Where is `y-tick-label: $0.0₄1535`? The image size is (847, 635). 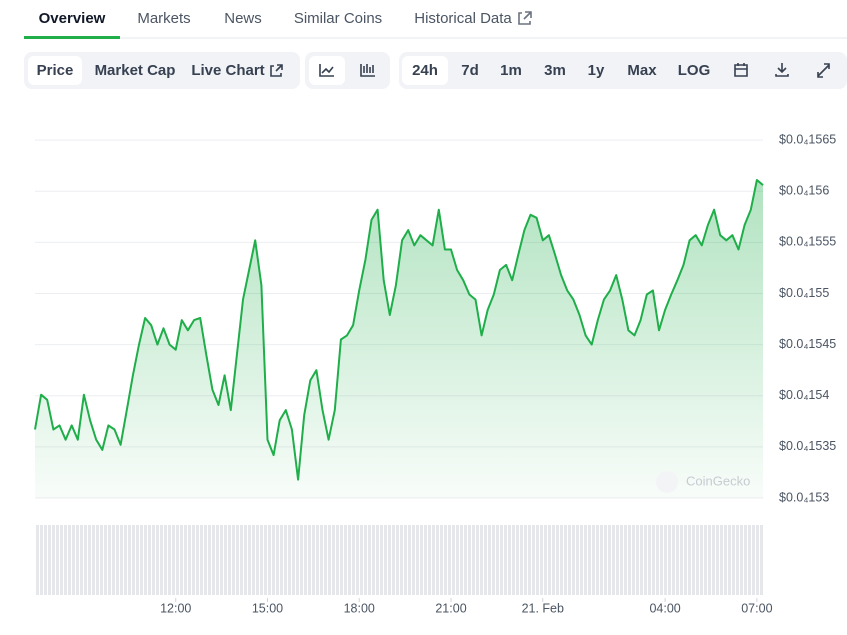
y-tick-label: $0.0₄1535 is located at coordinates (807, 446).